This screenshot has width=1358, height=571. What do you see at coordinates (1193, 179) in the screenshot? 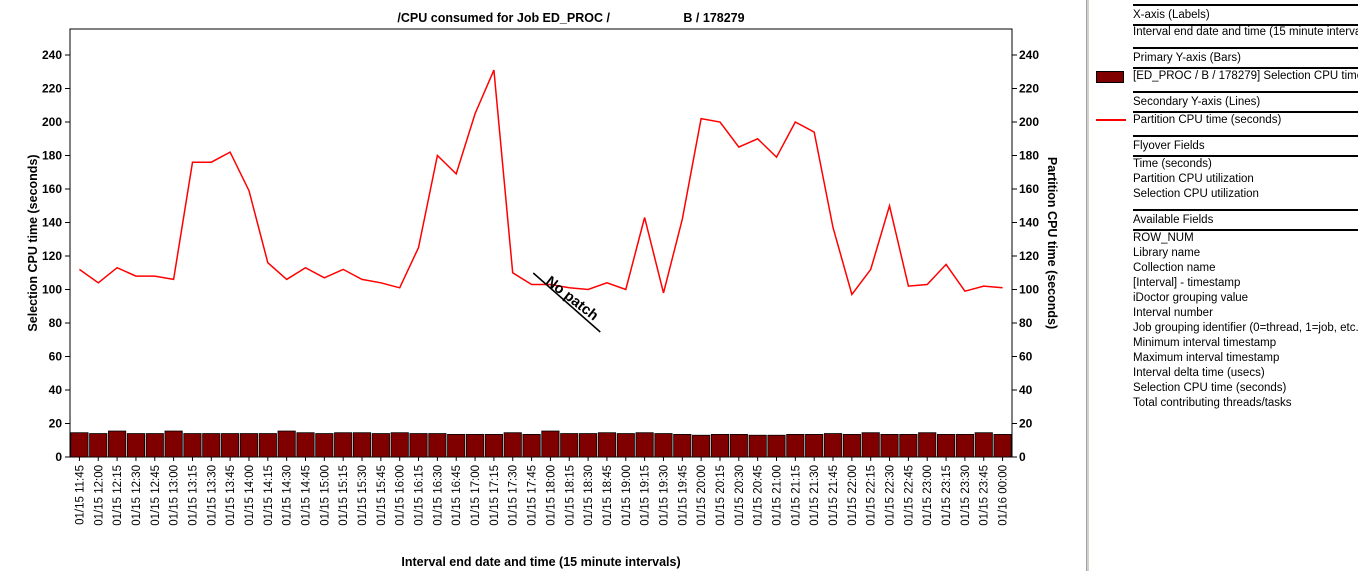
I see `flyover-field-item: Partition CPU utilization` at bounding box center [1193, 179].